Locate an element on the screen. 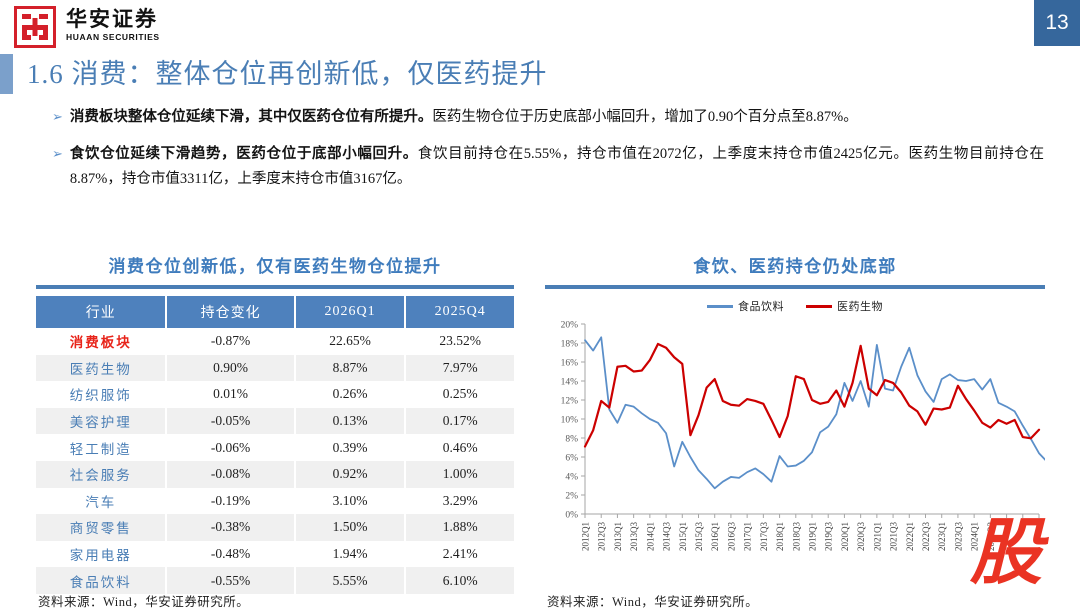 The height and width of the screenshot is (610, 1080). chart-legend: 食品饮料 医药生物 is located at coordinates (795, 306).